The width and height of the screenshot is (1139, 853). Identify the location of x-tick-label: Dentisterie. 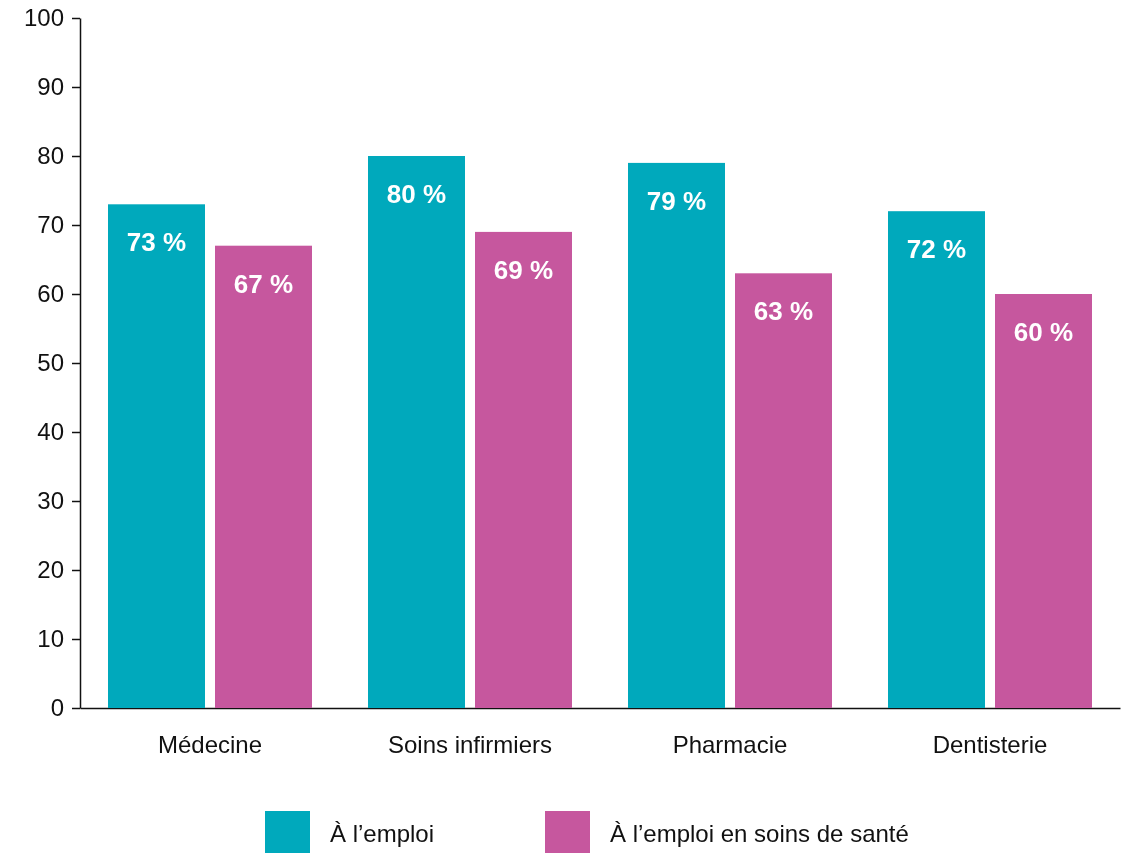
(990, 745).